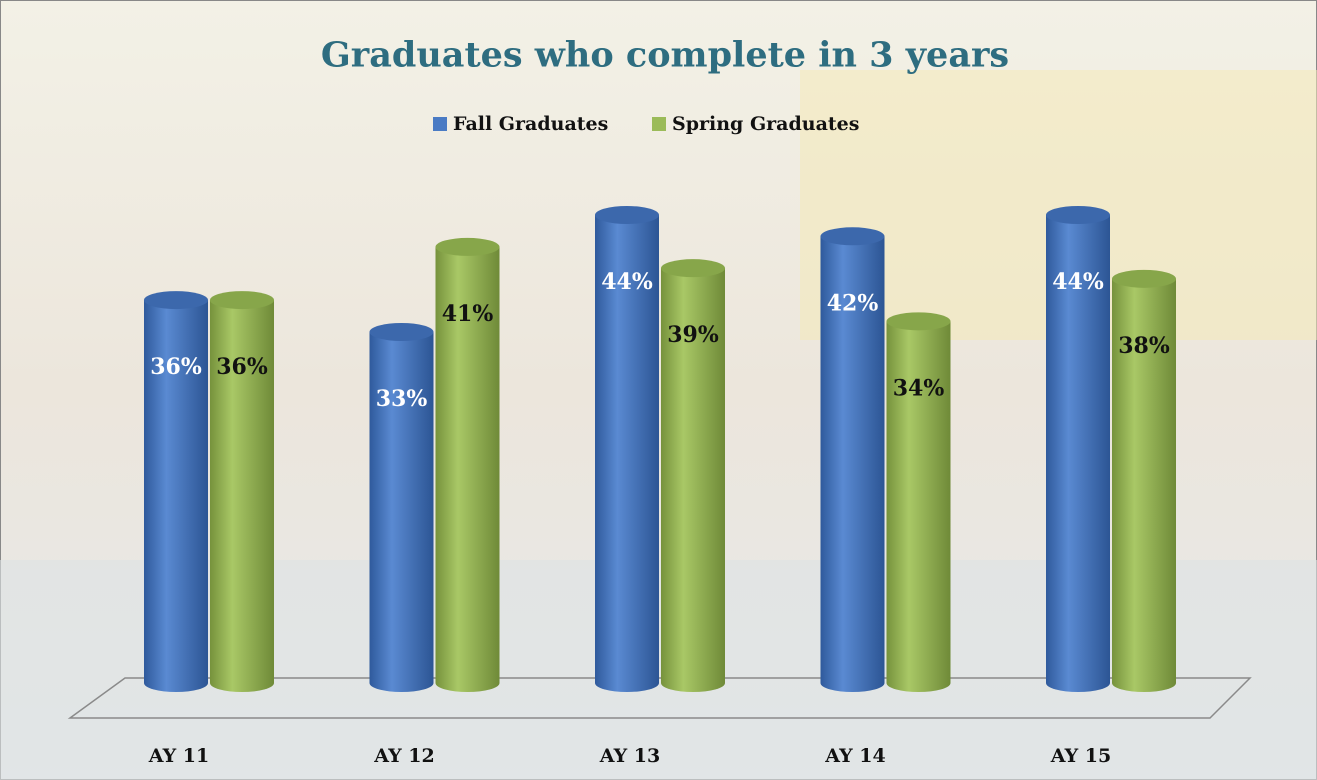 This screenshot has width=1317, height=780. I want to click on data-label: 38%, so click(1144, 346).